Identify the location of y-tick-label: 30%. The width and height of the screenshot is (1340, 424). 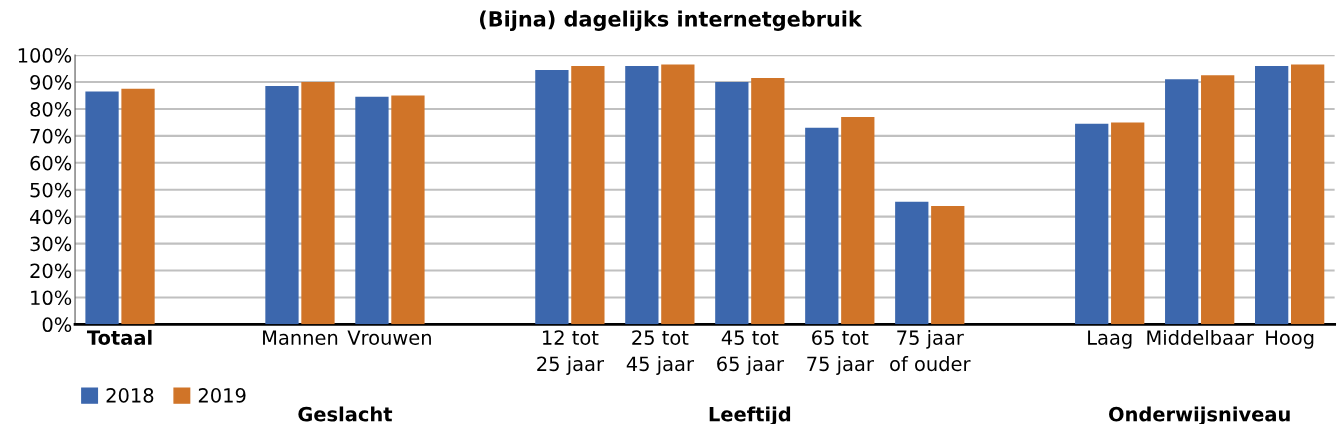
(51, 244).